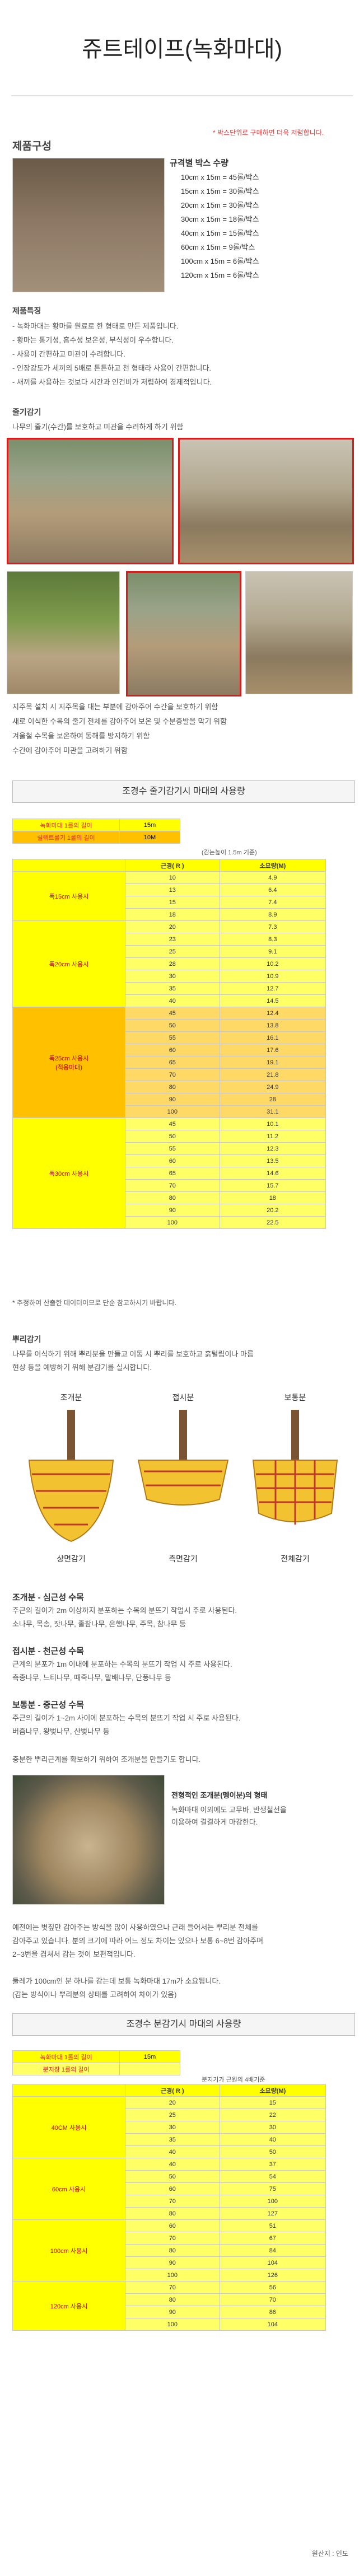  Describe the element at coordinates (273, 1014) in the screenshot. I see `table-cell: 12.4` at that location.